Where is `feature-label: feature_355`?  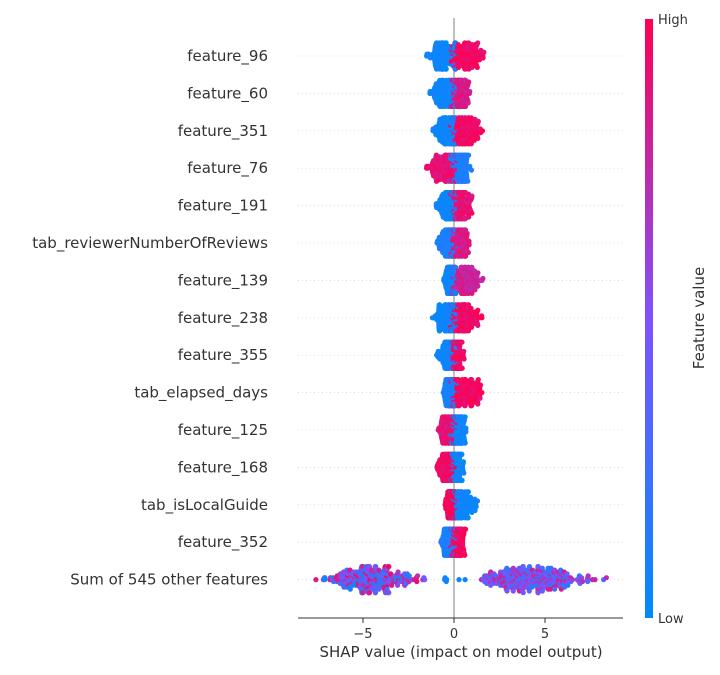
feature-label: feature_355 is located at coordinates (223, 355).